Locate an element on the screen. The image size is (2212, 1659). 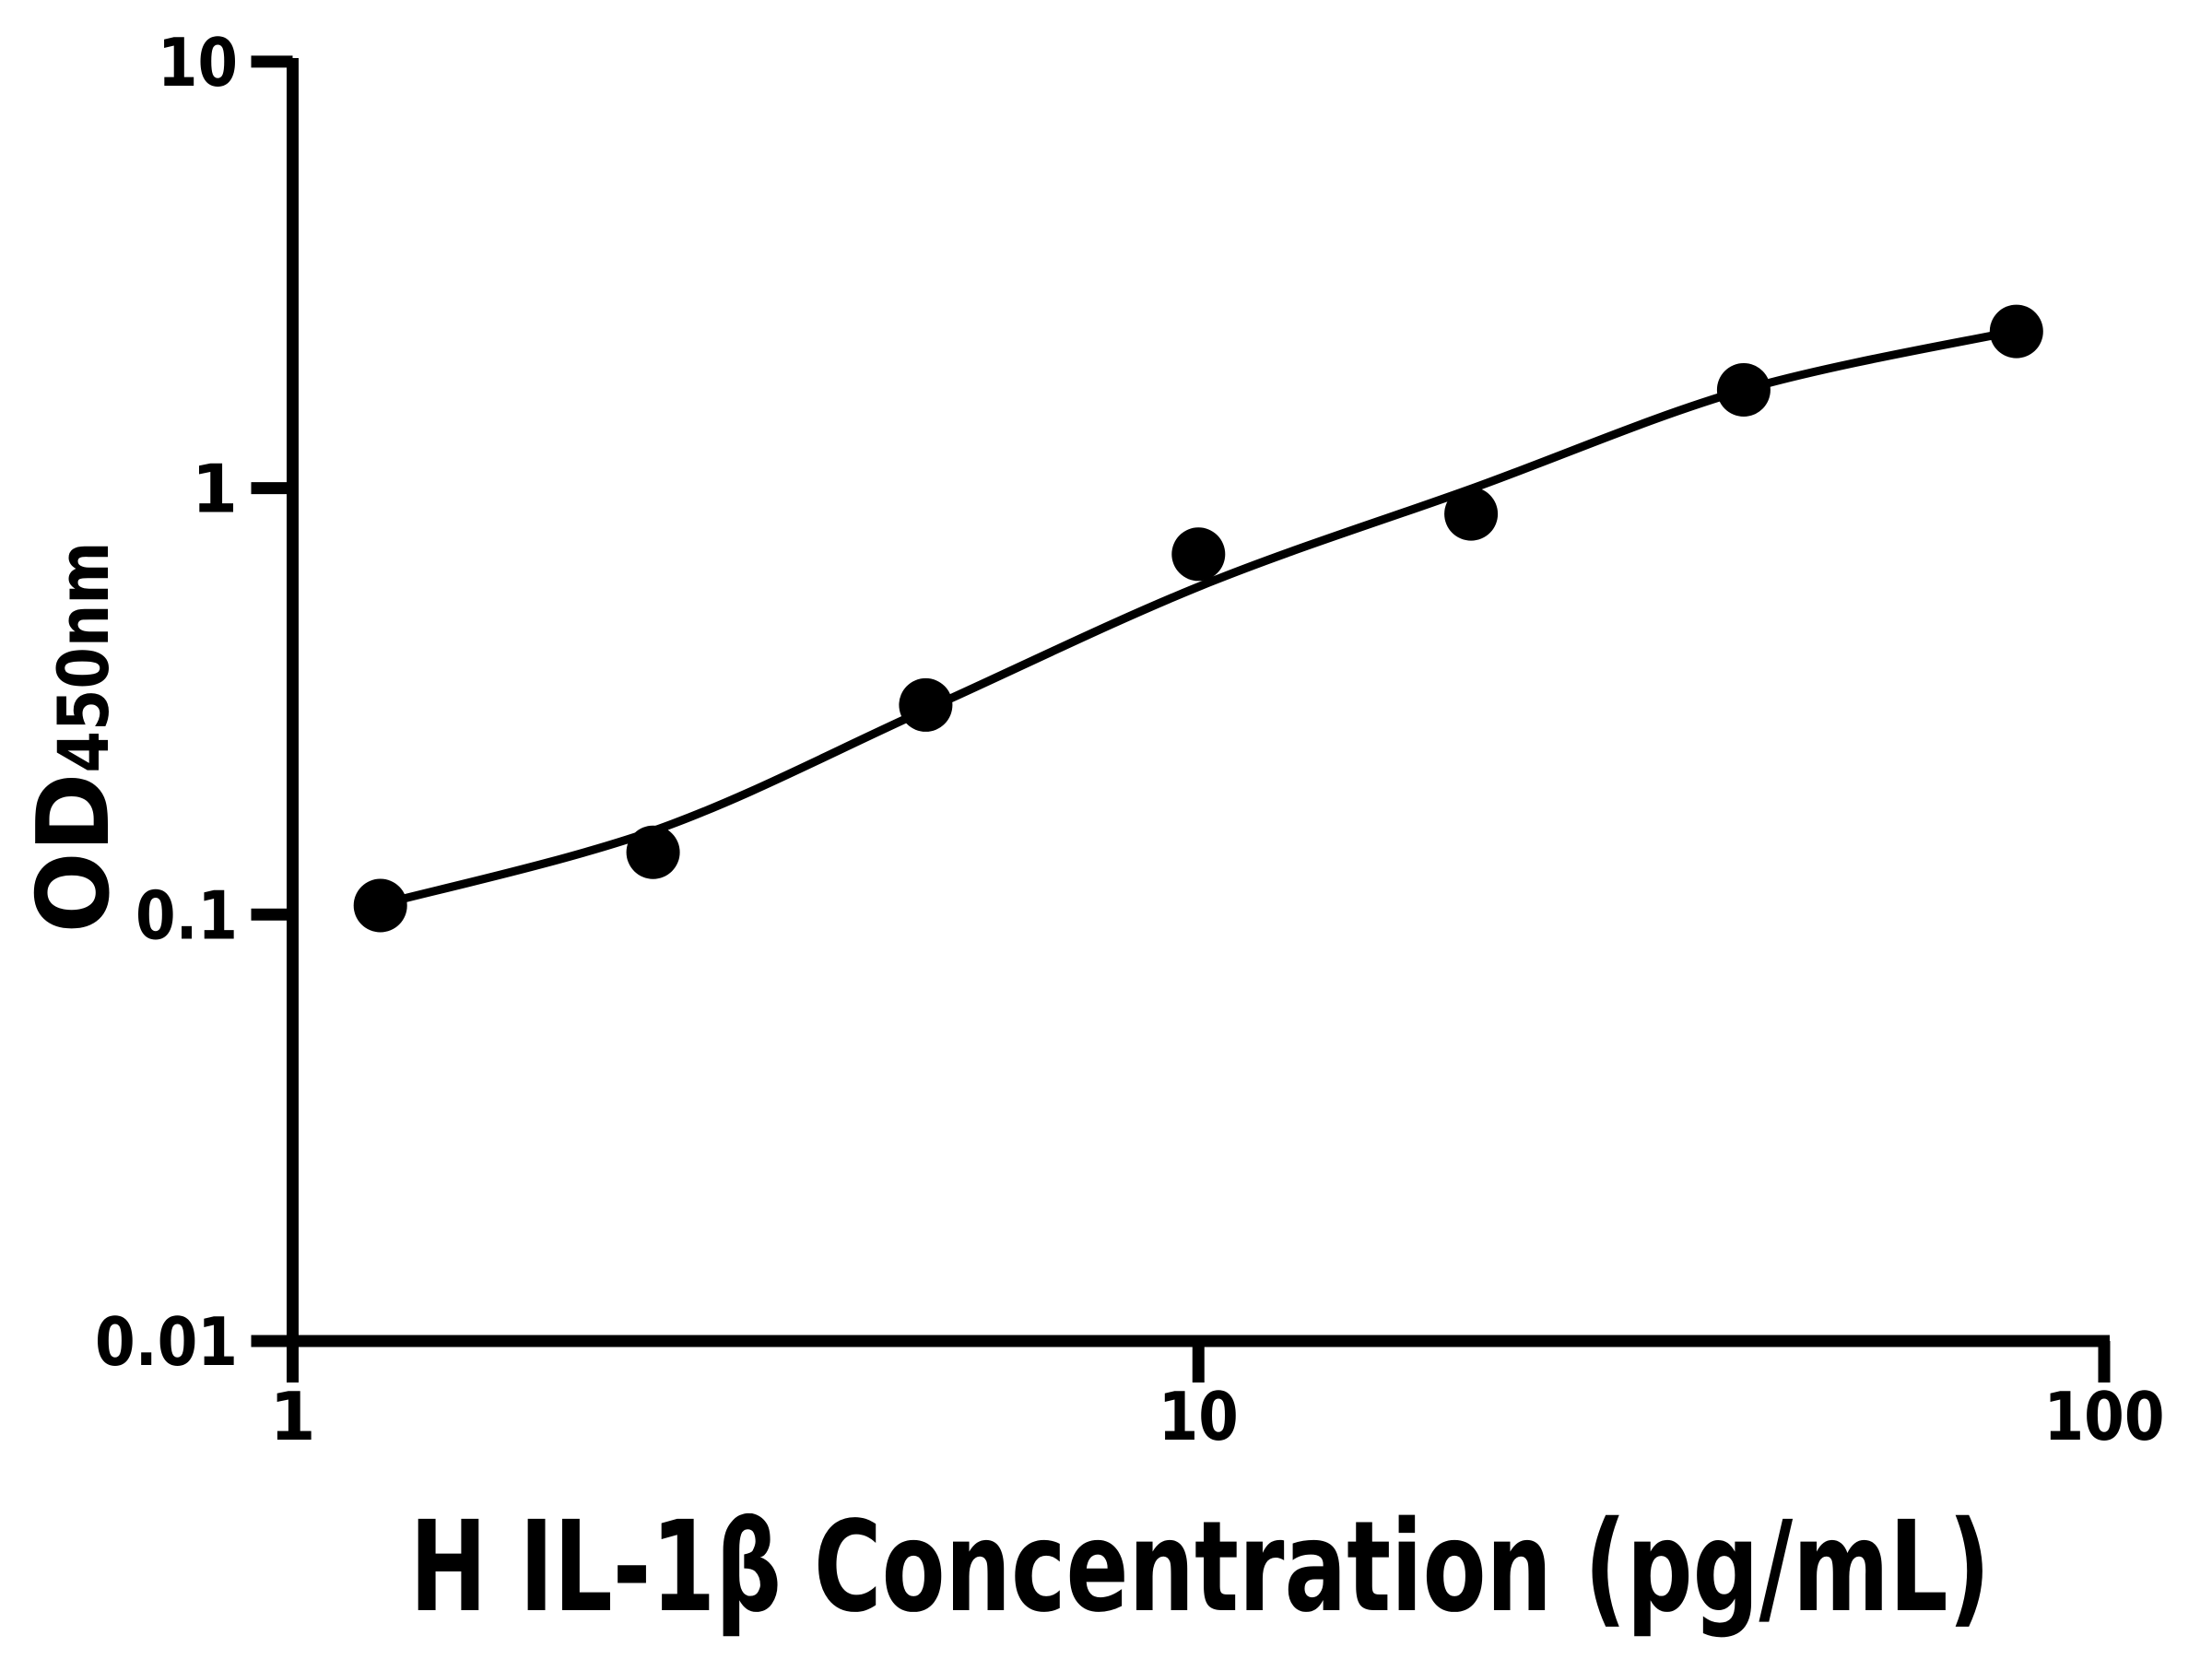
y-tick-label-1: 1 is located at coordinates (215, 489).